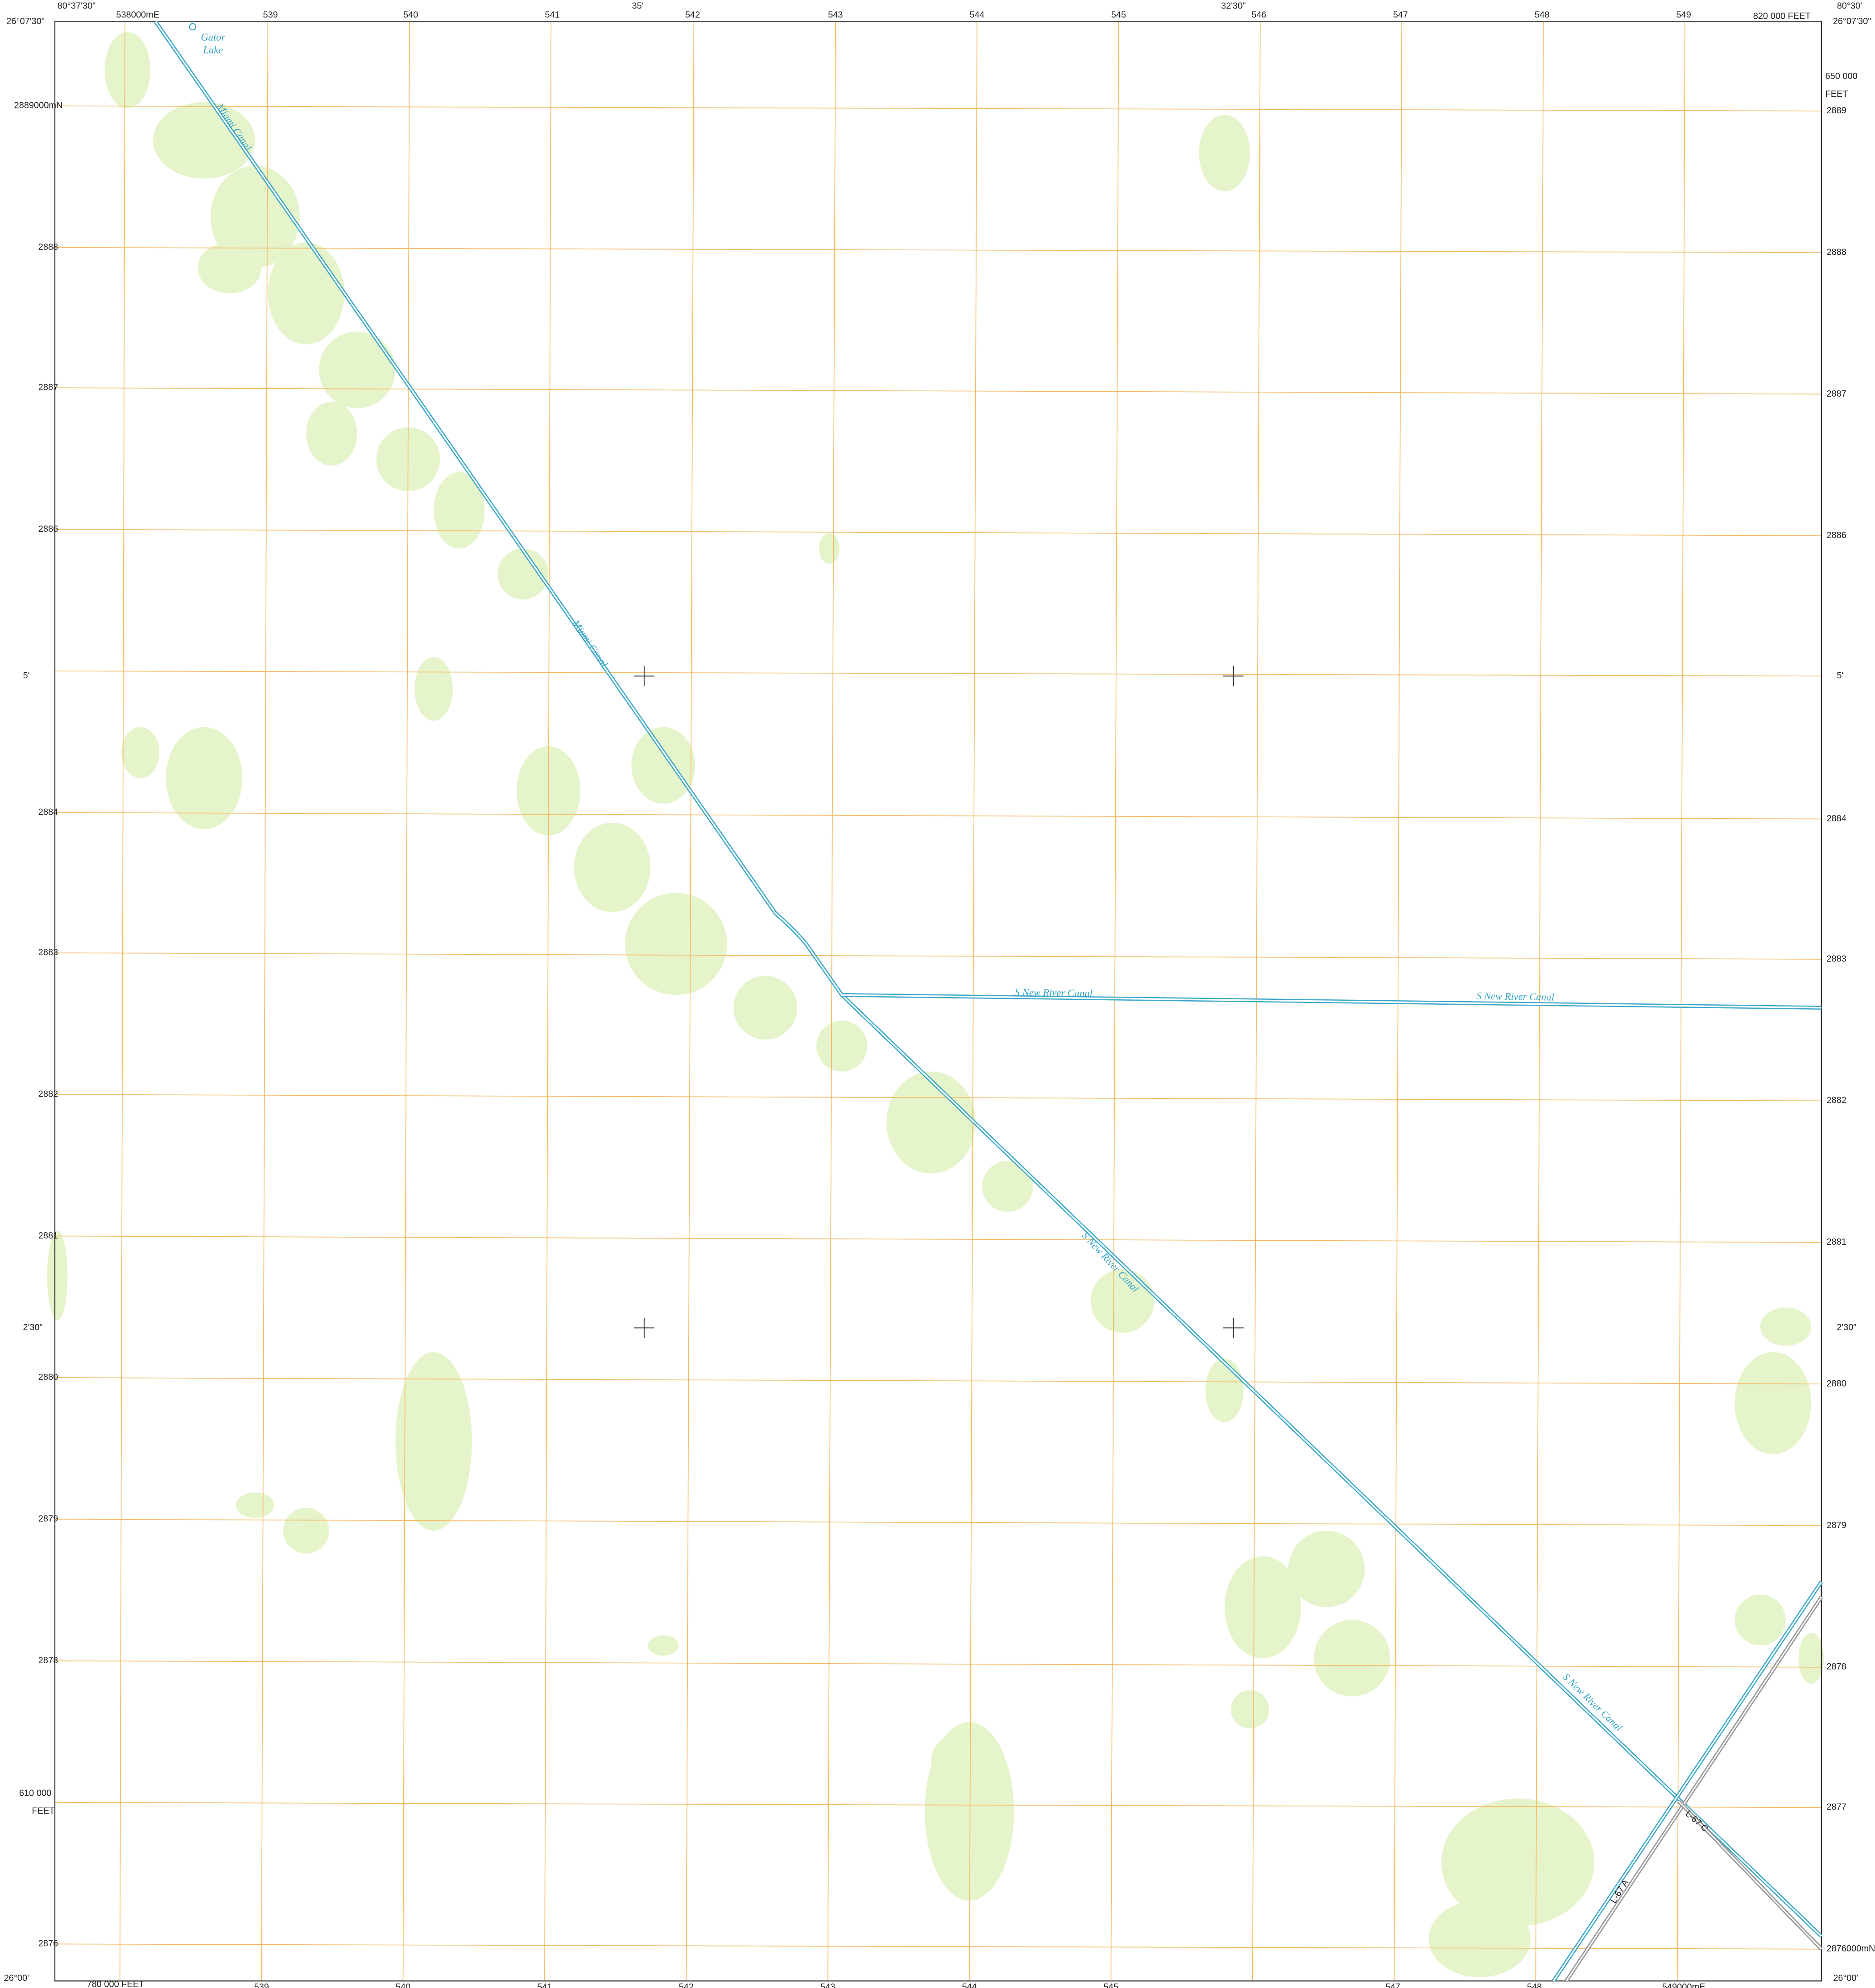 This screenshot has width=1875, height=1988. I want to click on collar-label: 2879, so click(1836, 1525).